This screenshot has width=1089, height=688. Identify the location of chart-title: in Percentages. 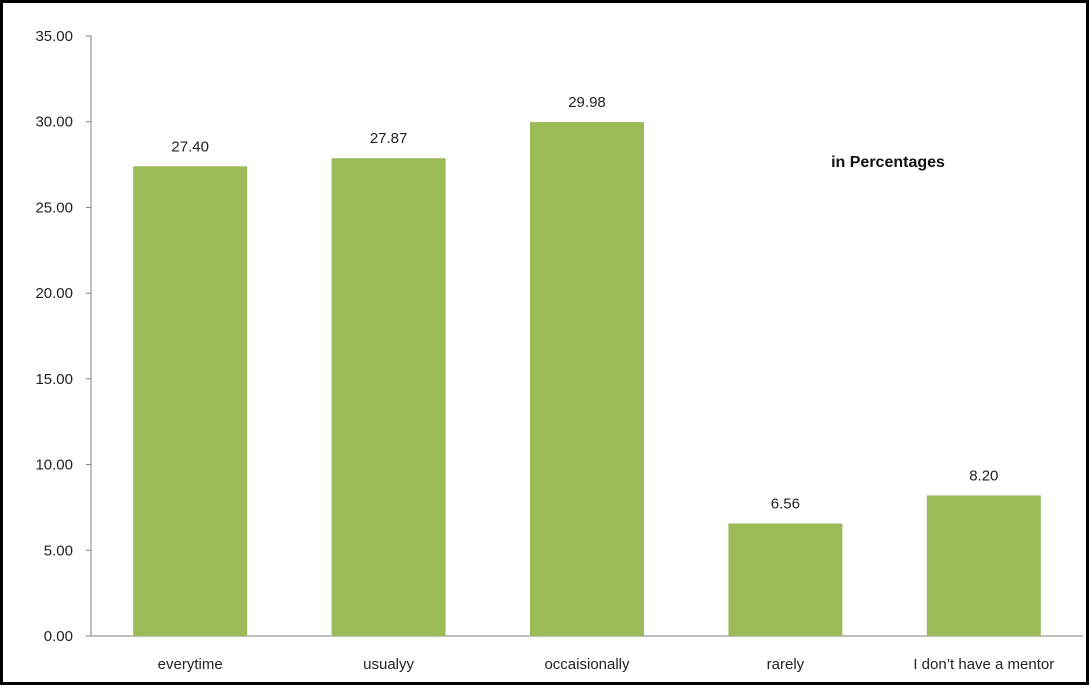
(888, 162).